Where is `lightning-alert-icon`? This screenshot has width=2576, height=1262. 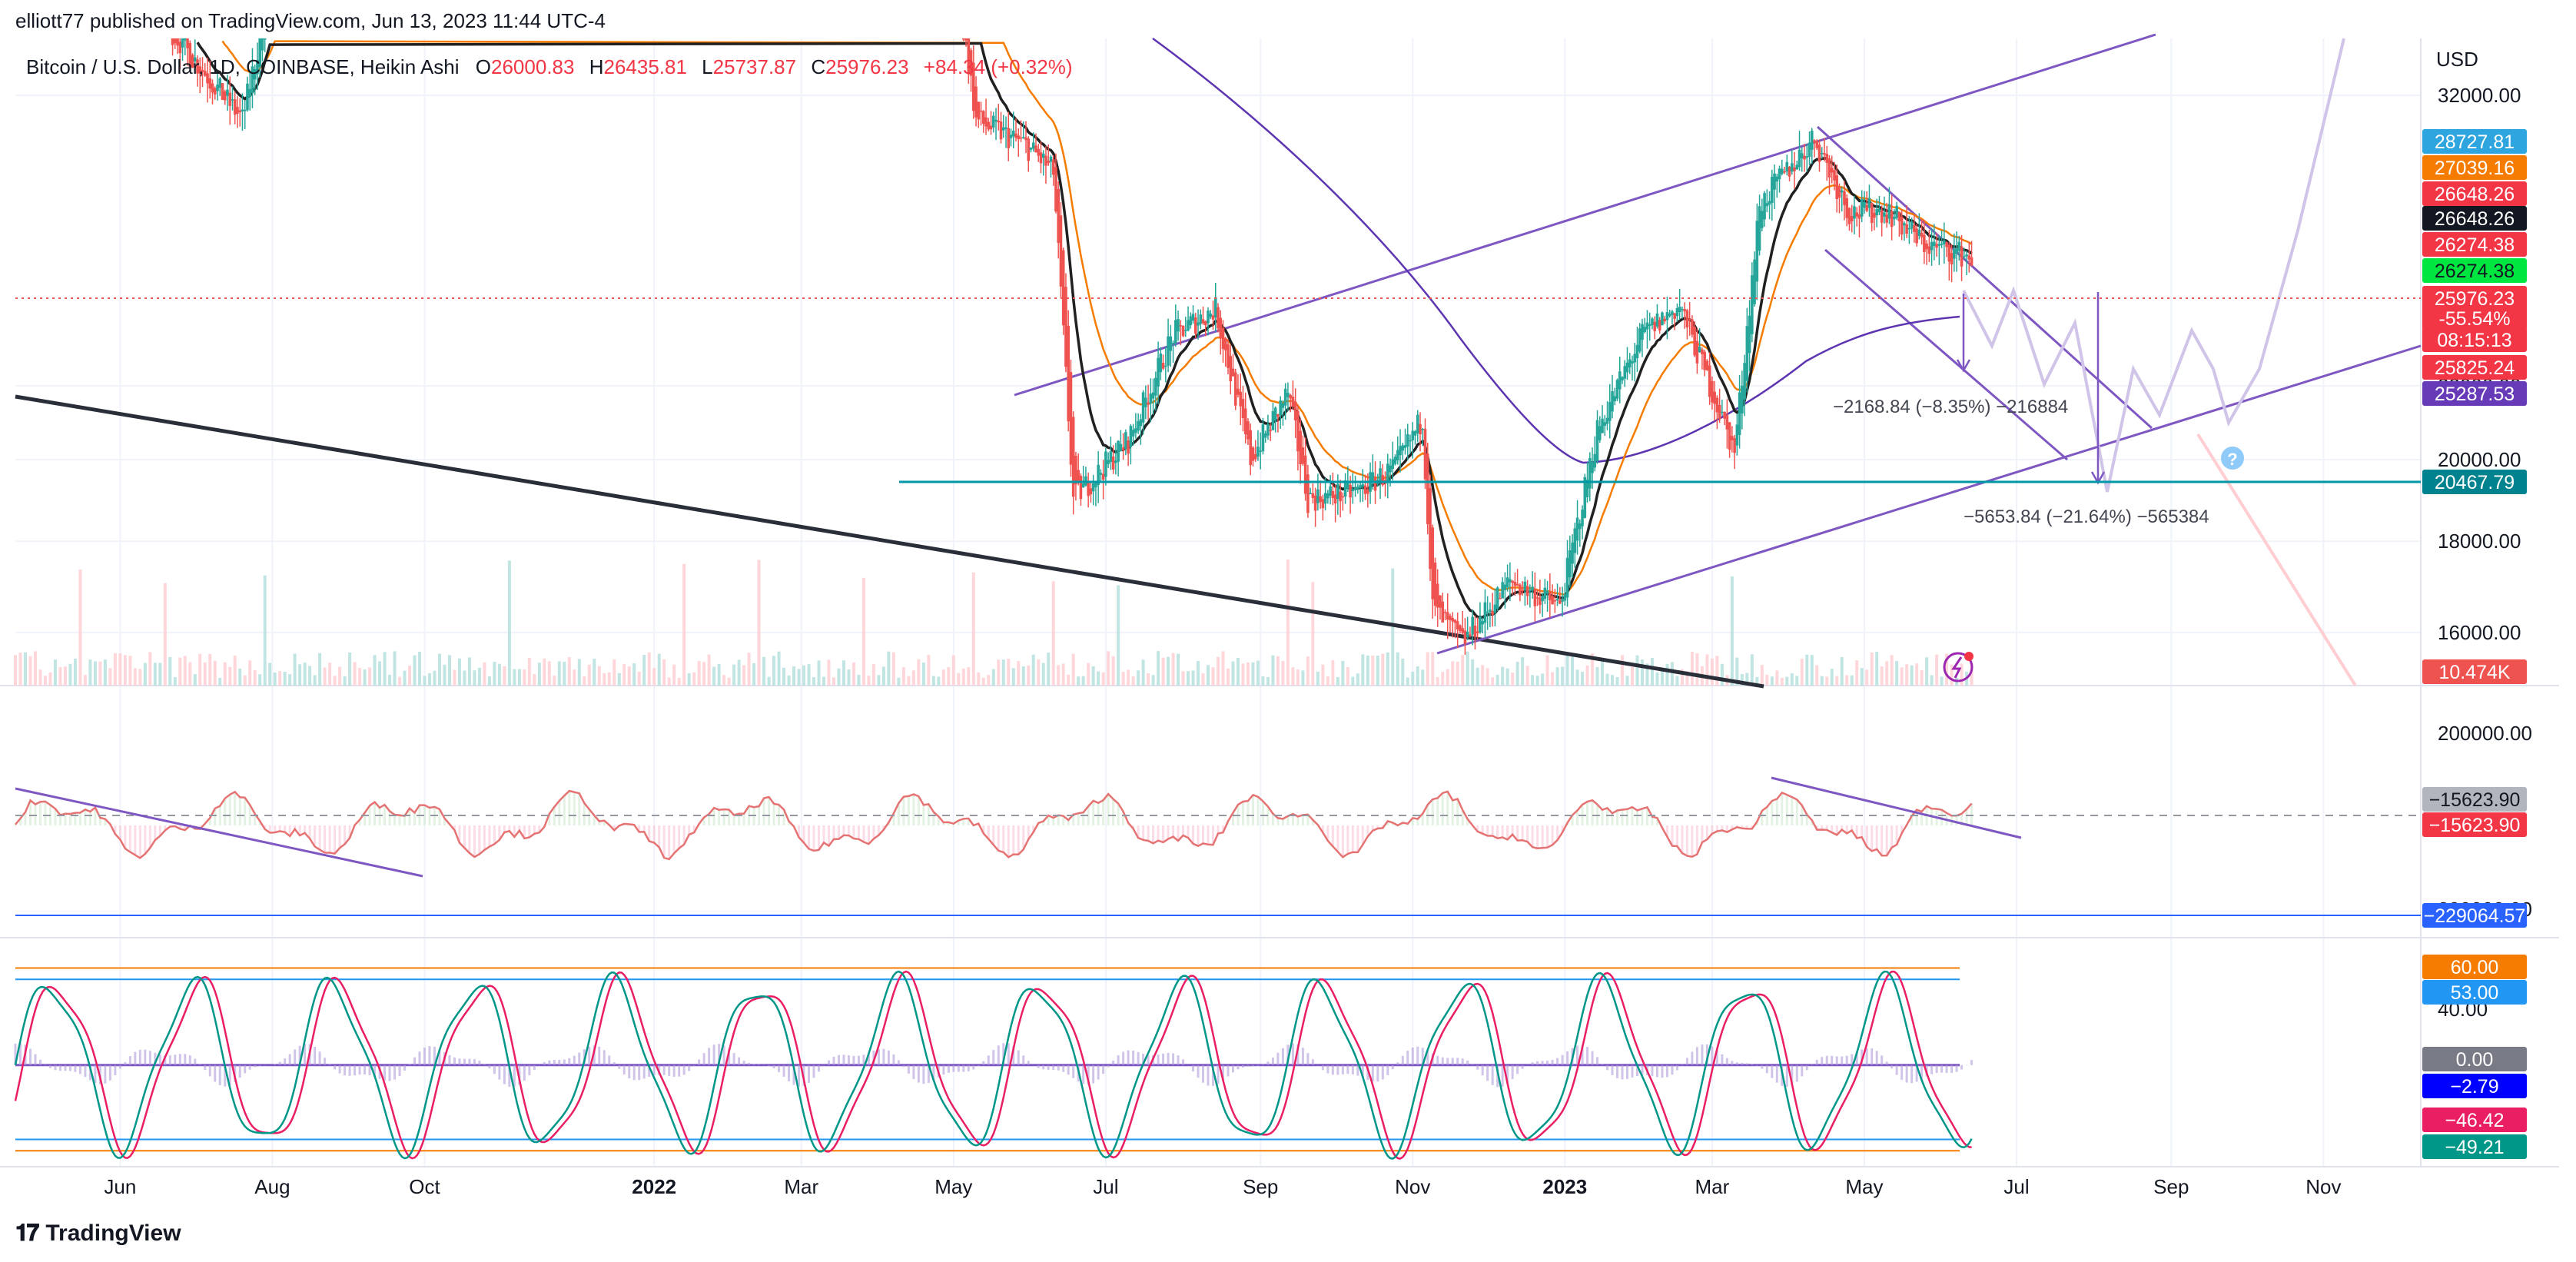 lightning-alert-icon is located at coordinates (1958, 667).